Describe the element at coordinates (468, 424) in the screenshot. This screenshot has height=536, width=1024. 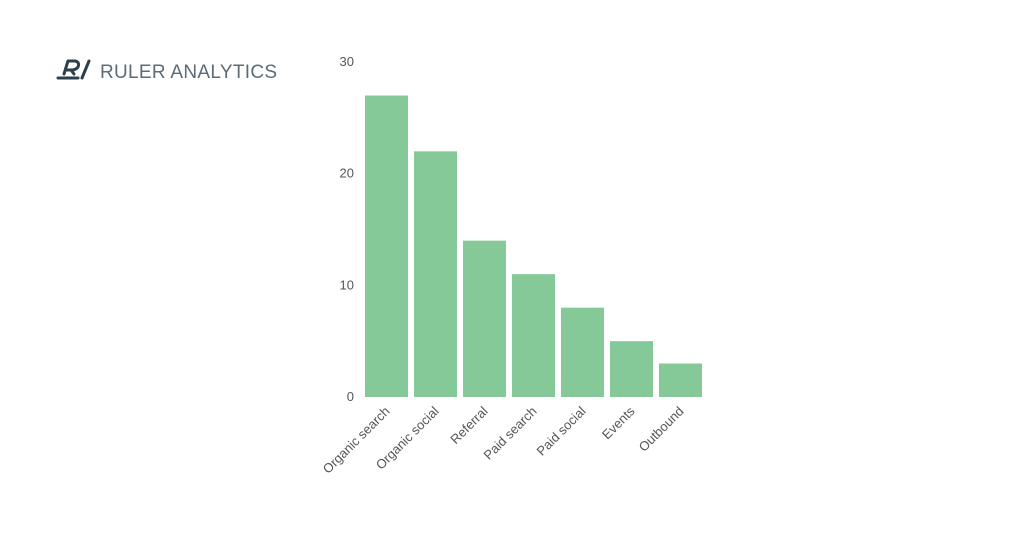
I see `x-tick-label: Referral` at that location.